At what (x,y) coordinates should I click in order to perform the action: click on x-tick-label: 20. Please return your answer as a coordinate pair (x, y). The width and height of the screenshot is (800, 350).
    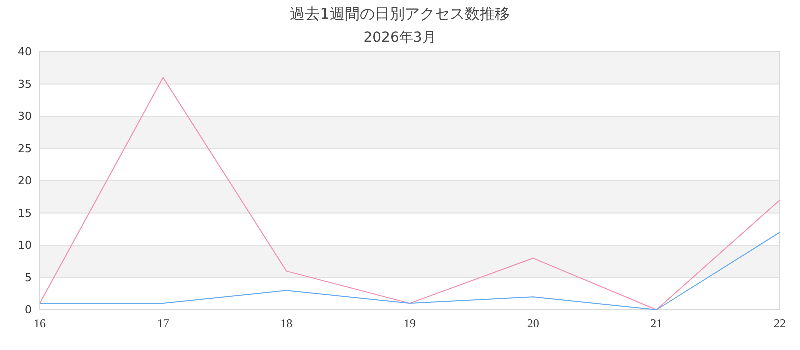
    Looking at the image, I should click on (533, 323).